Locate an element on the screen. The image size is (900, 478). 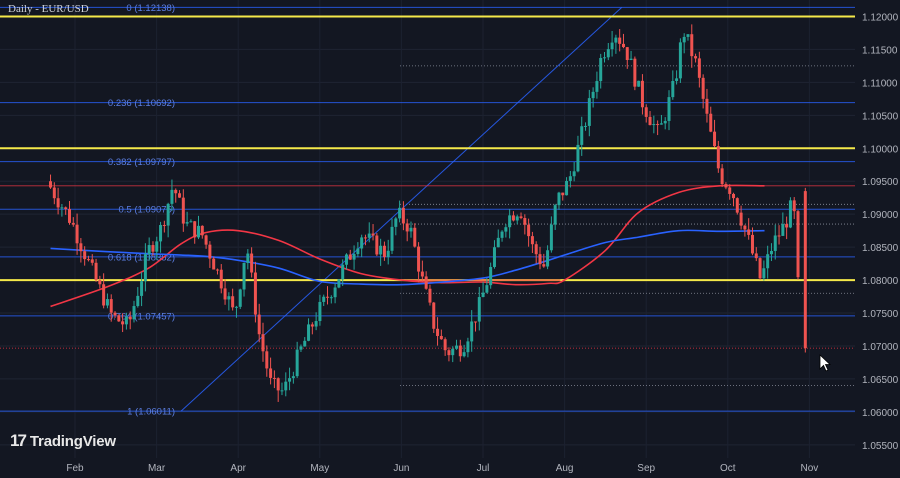
month-label: May is located at coordinates (319, 468).